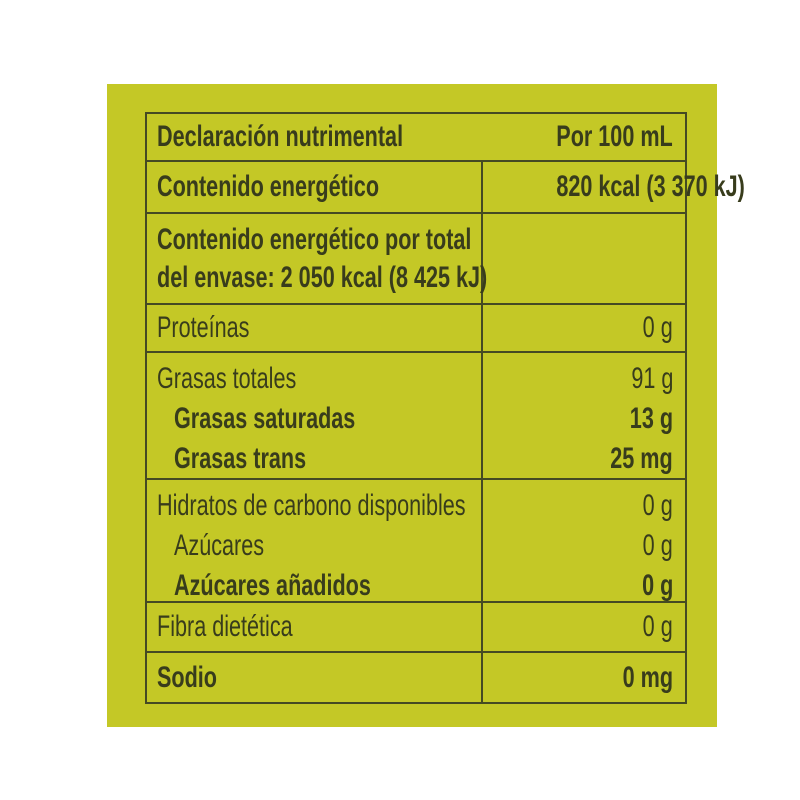 The width and height of the screenshot is (800, 800). I want to click on nutrient-value: 91 g, so click(651, 378).